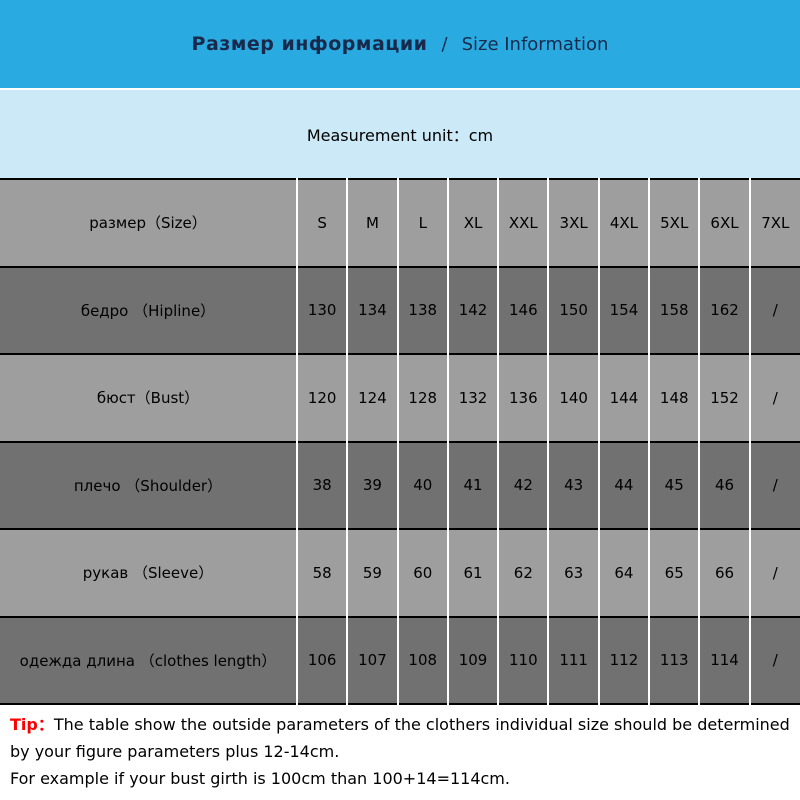 The image size is (800, 800). I want to click on size-column-header: XXL, so click(523, 223).